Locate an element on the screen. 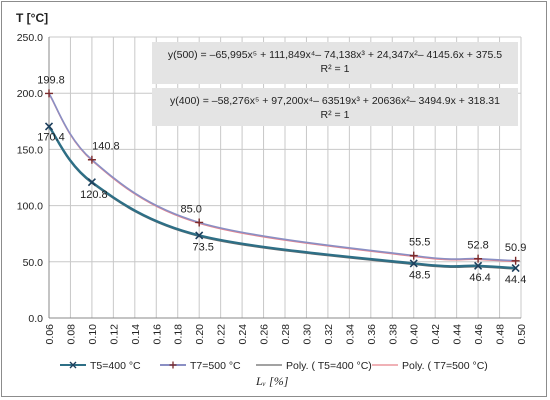 This screenshot has height=400, width=550. legend-label: T7=500 °C is located at coordinates (215, 366).